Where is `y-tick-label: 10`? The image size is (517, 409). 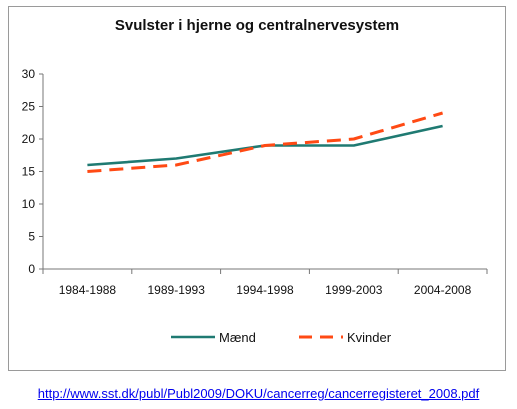
y-tick-label: 10 is located at coordinates (29, 204).